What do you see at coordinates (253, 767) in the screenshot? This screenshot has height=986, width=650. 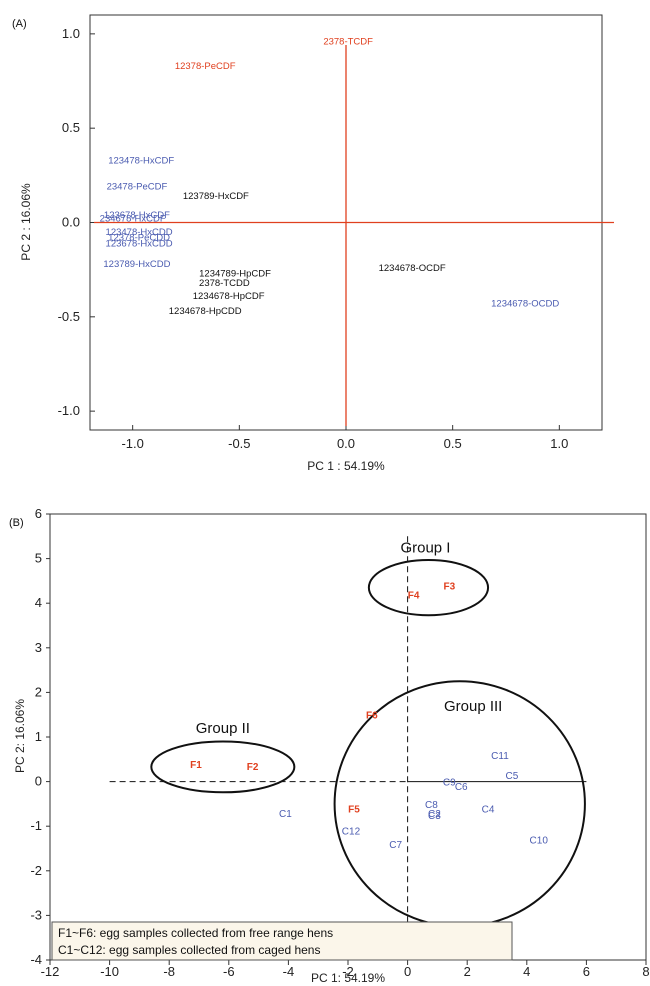 I see `panel-b-point-f2: F2` at bounding box center [253, 767].